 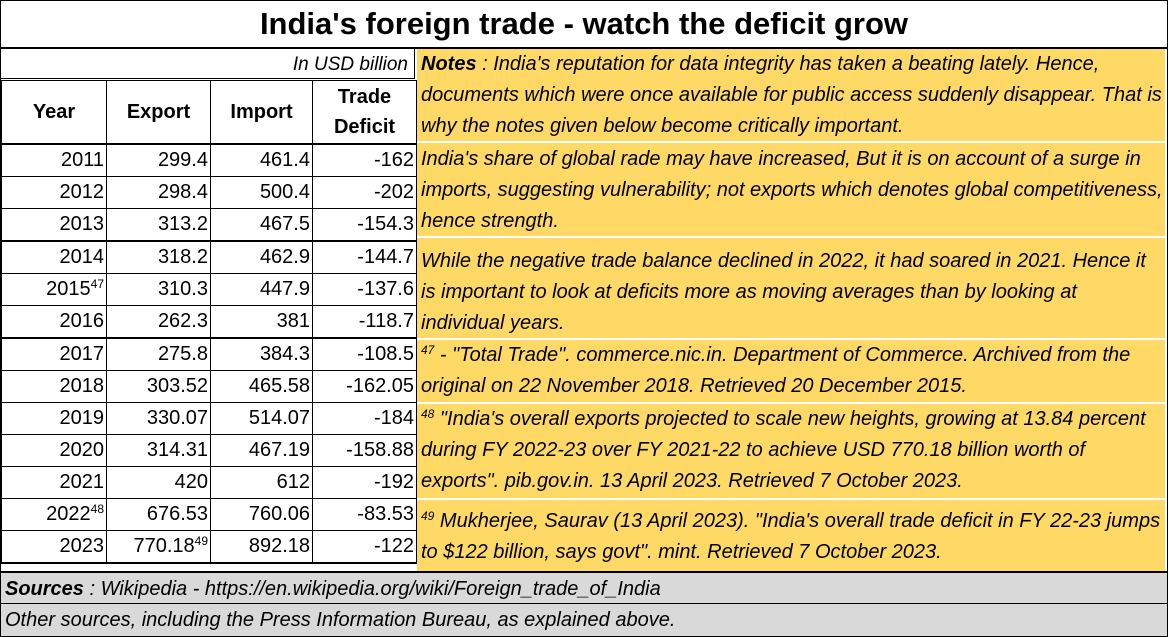 I want to click on cell-export: 275.8, so click(x=158, y=354).